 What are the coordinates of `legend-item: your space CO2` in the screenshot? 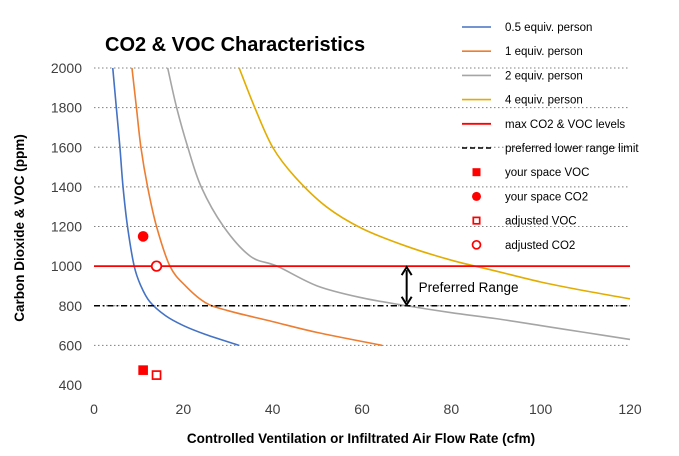 It's located at (530, 197).